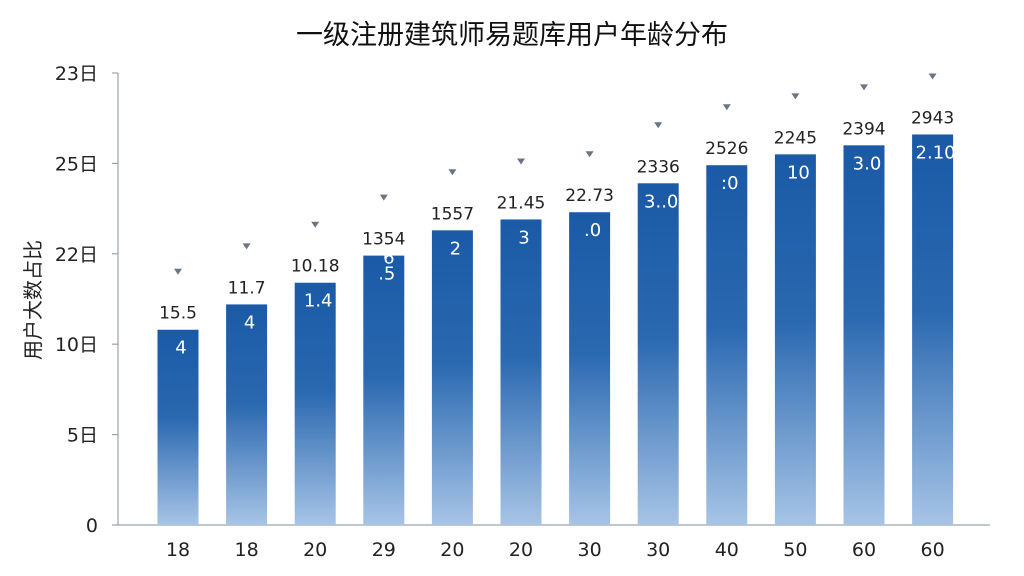 The height and width of the screenshot is (576, 1024). Describe the element at coordinates (936, 152) in the screenshot. I see `inner-label: 2.10` at that location.